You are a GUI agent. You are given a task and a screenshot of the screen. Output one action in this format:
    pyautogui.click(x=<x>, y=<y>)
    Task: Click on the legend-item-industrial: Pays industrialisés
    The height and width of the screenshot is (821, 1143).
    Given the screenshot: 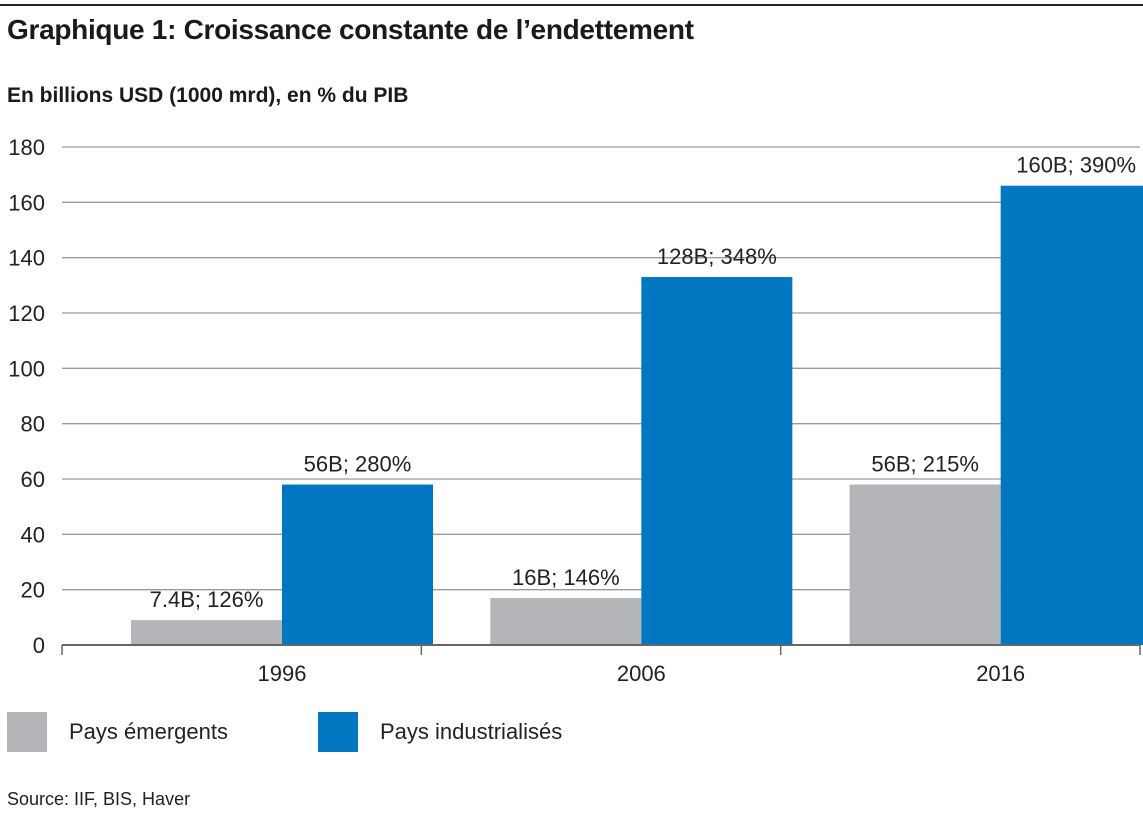 What is the action you would take?
    pyautogui.click(x=440, y=732)
    